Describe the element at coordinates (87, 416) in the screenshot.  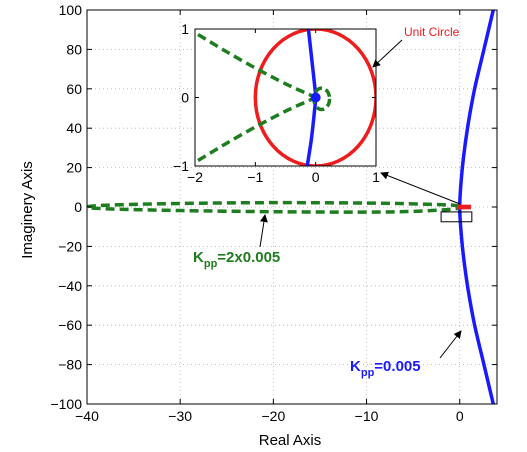
I see `x-tick-label: −40` at that location.